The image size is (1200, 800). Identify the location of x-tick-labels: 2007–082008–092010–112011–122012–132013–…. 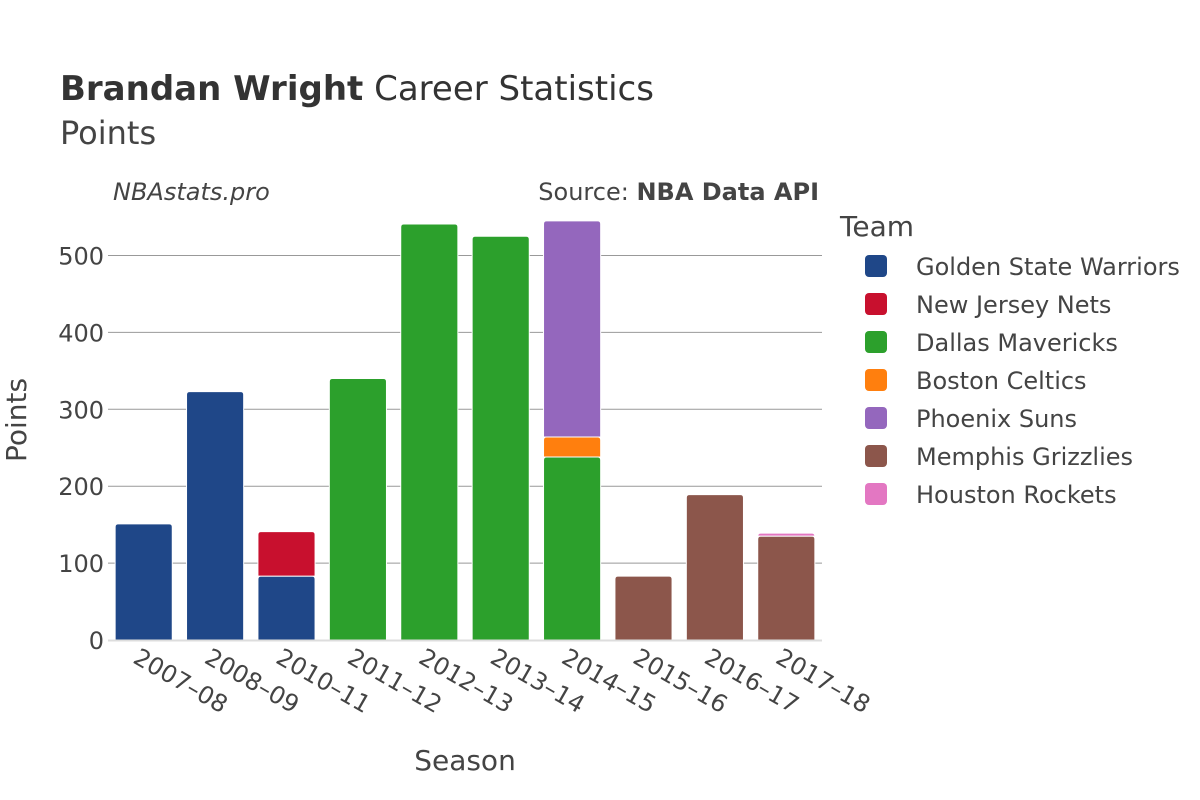
(502, 681).